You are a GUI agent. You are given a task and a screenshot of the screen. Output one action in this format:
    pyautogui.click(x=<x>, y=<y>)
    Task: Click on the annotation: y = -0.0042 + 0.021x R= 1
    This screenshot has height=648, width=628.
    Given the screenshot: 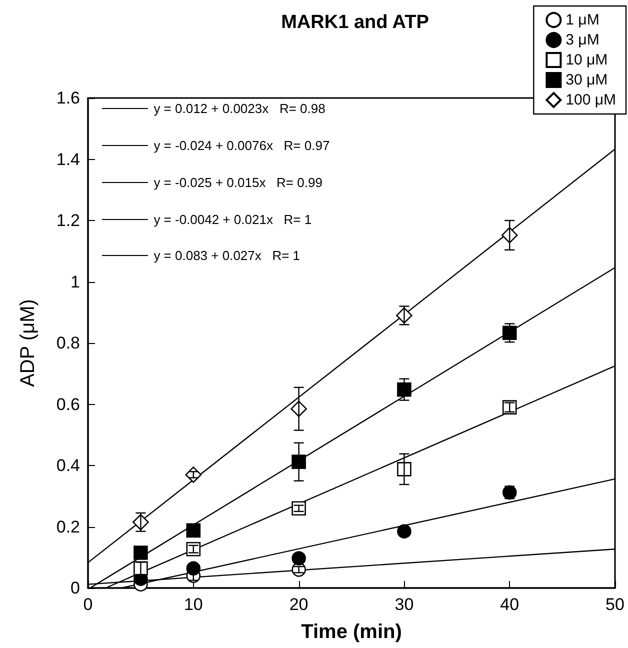 What is the action you would take?
    pyautogui.click(x=233, y=219)
    